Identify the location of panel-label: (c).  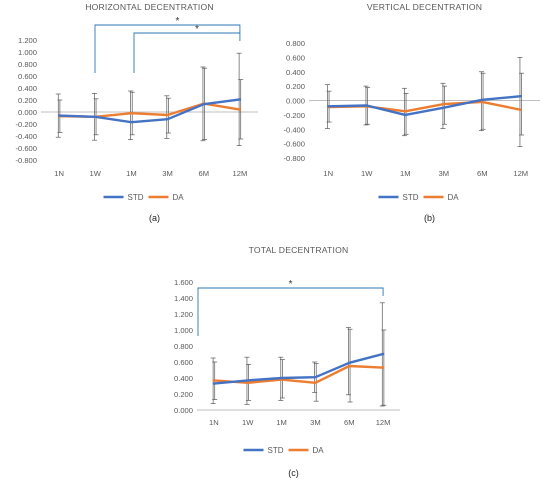
(293, 473).